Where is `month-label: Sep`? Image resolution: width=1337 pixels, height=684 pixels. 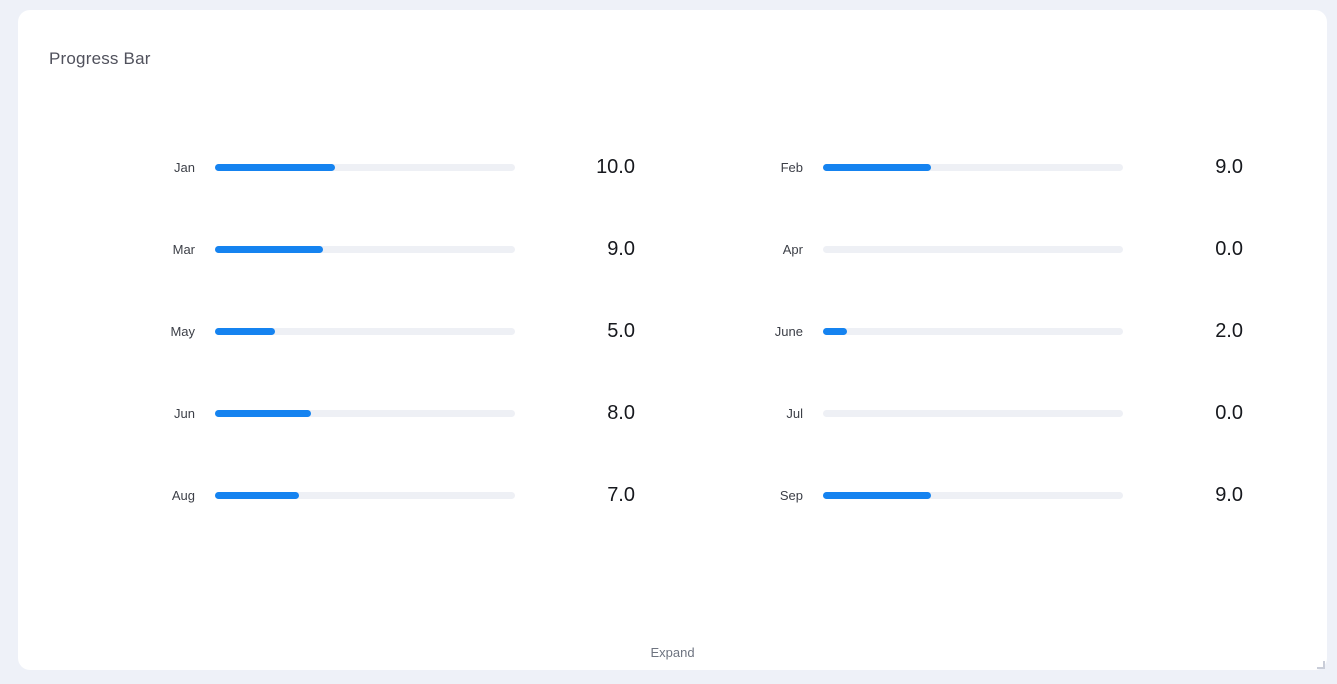 month-label: Sep is located at coordinates (791, 495).